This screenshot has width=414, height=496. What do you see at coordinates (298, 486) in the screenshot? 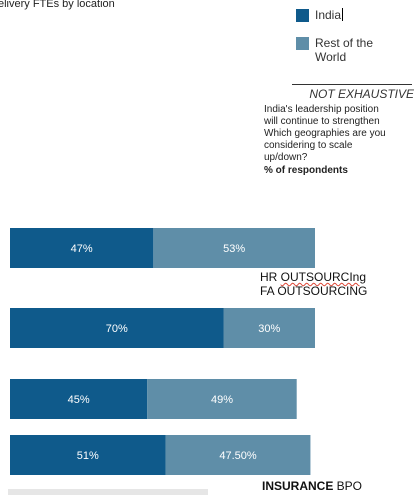
I see `row-label-insurance-bold: INSURANCE` at bounding box center [298, 486].